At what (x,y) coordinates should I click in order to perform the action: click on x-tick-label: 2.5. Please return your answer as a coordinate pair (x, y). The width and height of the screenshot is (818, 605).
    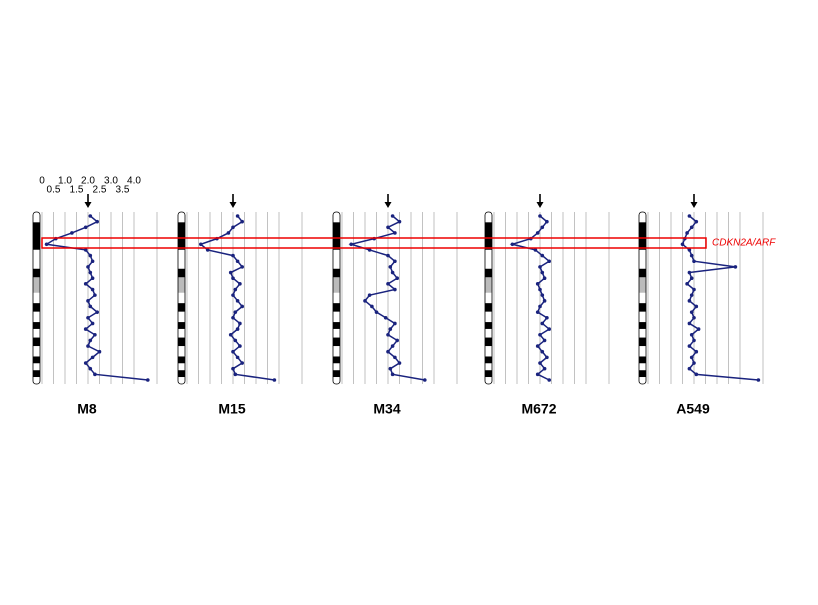
    Looking at the image, I should click on (100, 190).